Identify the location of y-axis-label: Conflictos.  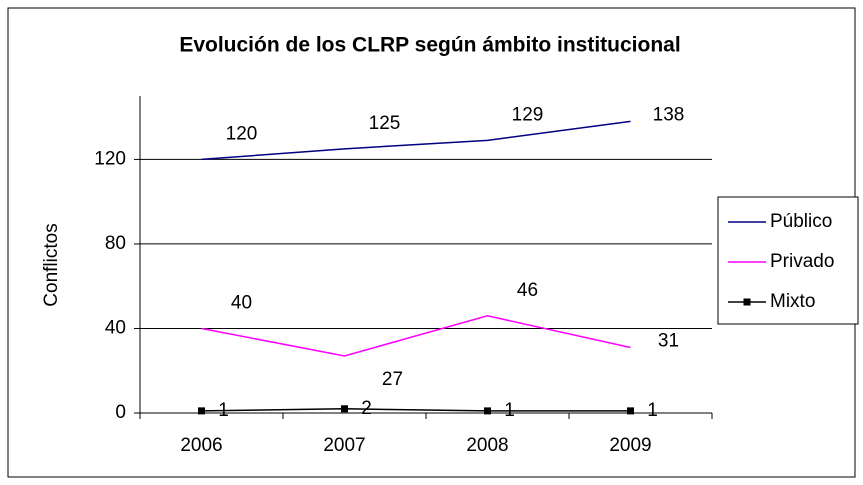
(51, 264).